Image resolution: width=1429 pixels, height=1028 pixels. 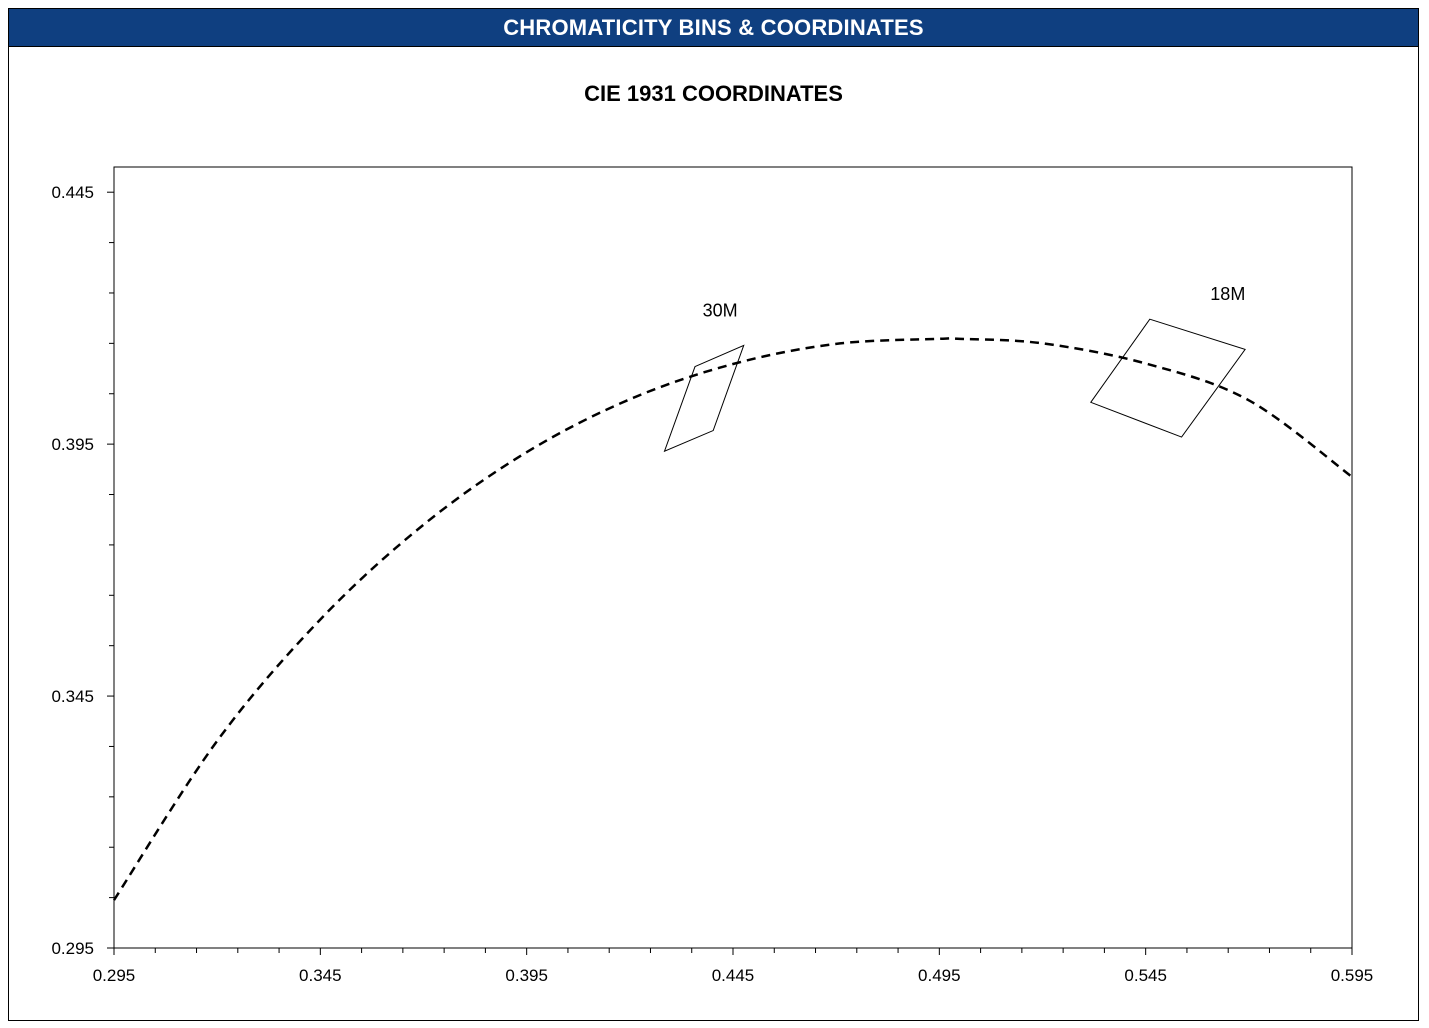 What do you see at coordinates (72, 444) in the screenshot?
I see `y-tick-label: 0.395` at bounding box center [72, 444].